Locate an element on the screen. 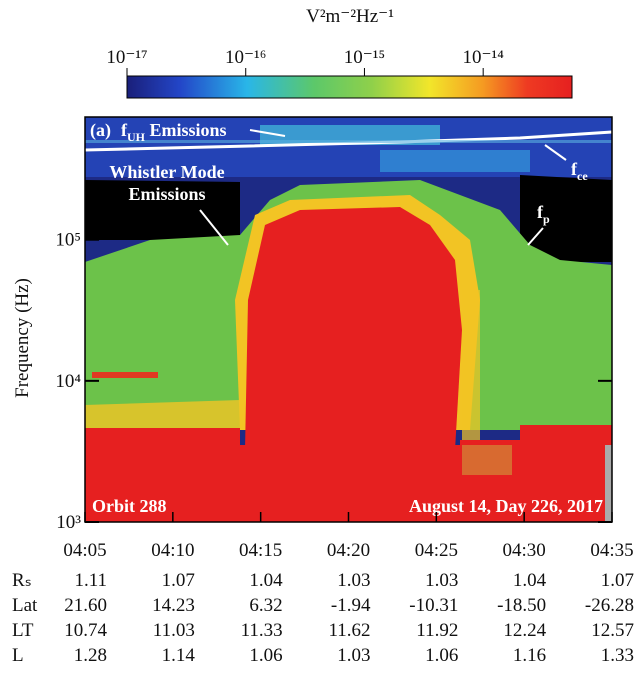 The height and width of the screenshot is (673, 640). ephemeris-value: 1.14 is located at coordinates (179, 655).